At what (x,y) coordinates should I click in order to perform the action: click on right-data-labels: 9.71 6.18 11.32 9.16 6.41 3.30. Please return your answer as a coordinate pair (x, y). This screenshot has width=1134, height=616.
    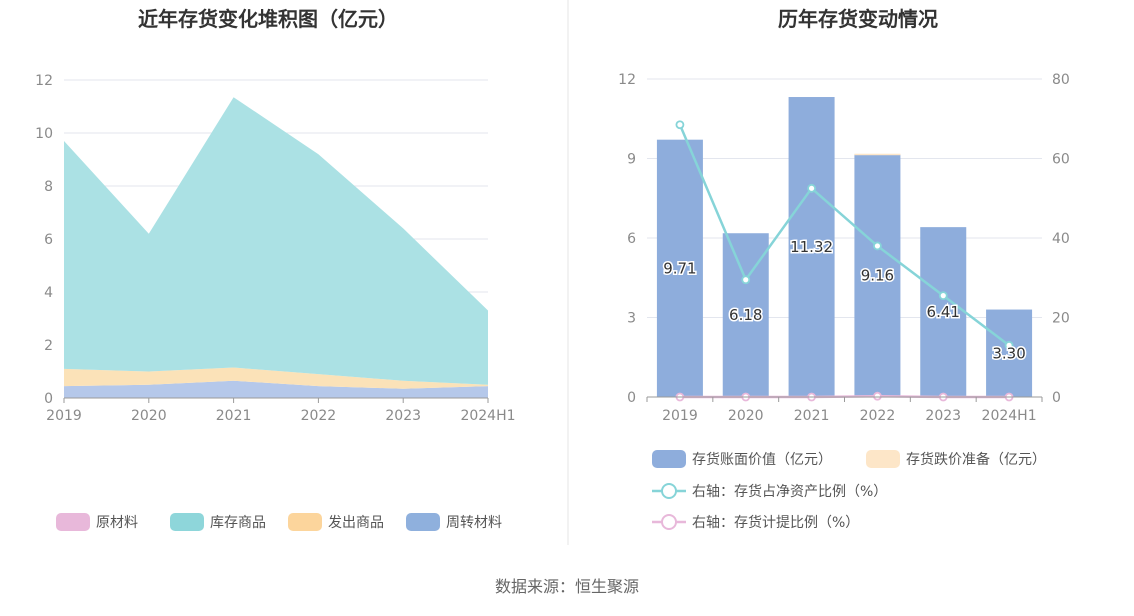
    Looking at the image, I should click on (845, 300).